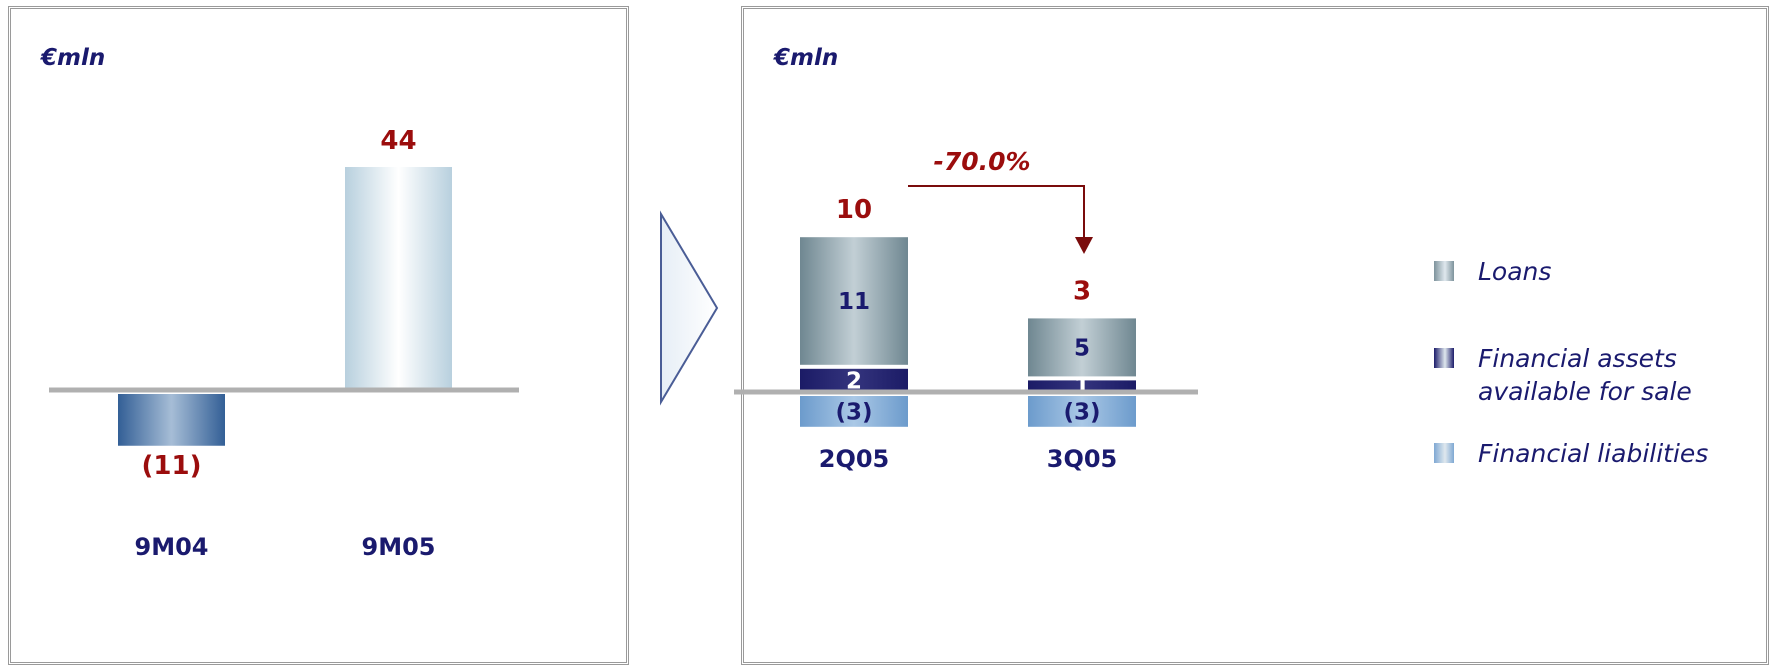 This screenshot has height=670, width=1773. I want to click on category-label-9m04: 9M04, so click(172, 547).